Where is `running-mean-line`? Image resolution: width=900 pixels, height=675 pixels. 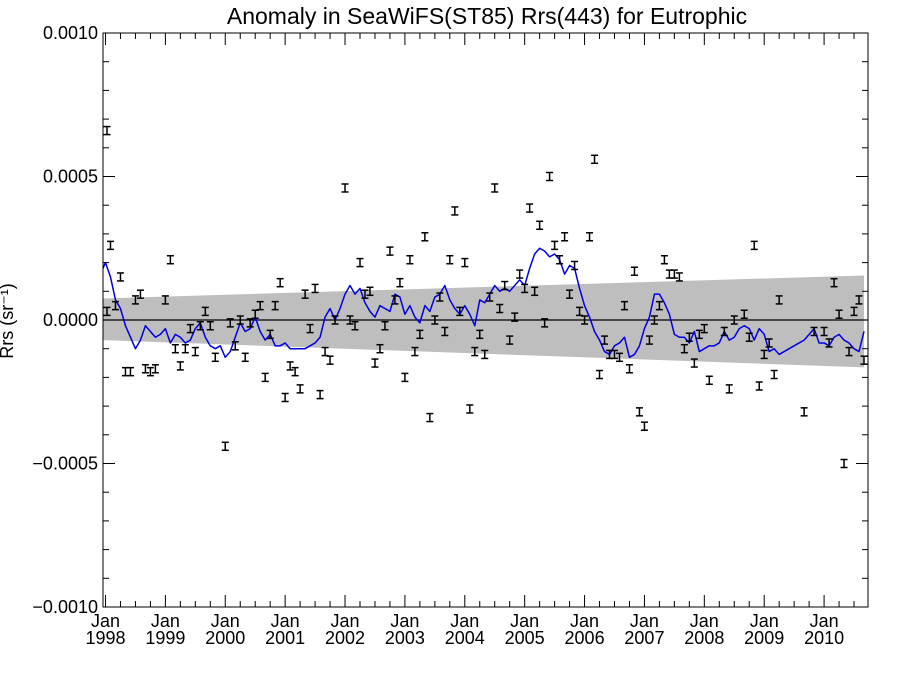
running-mean-line is located at coordinates (483, 303).